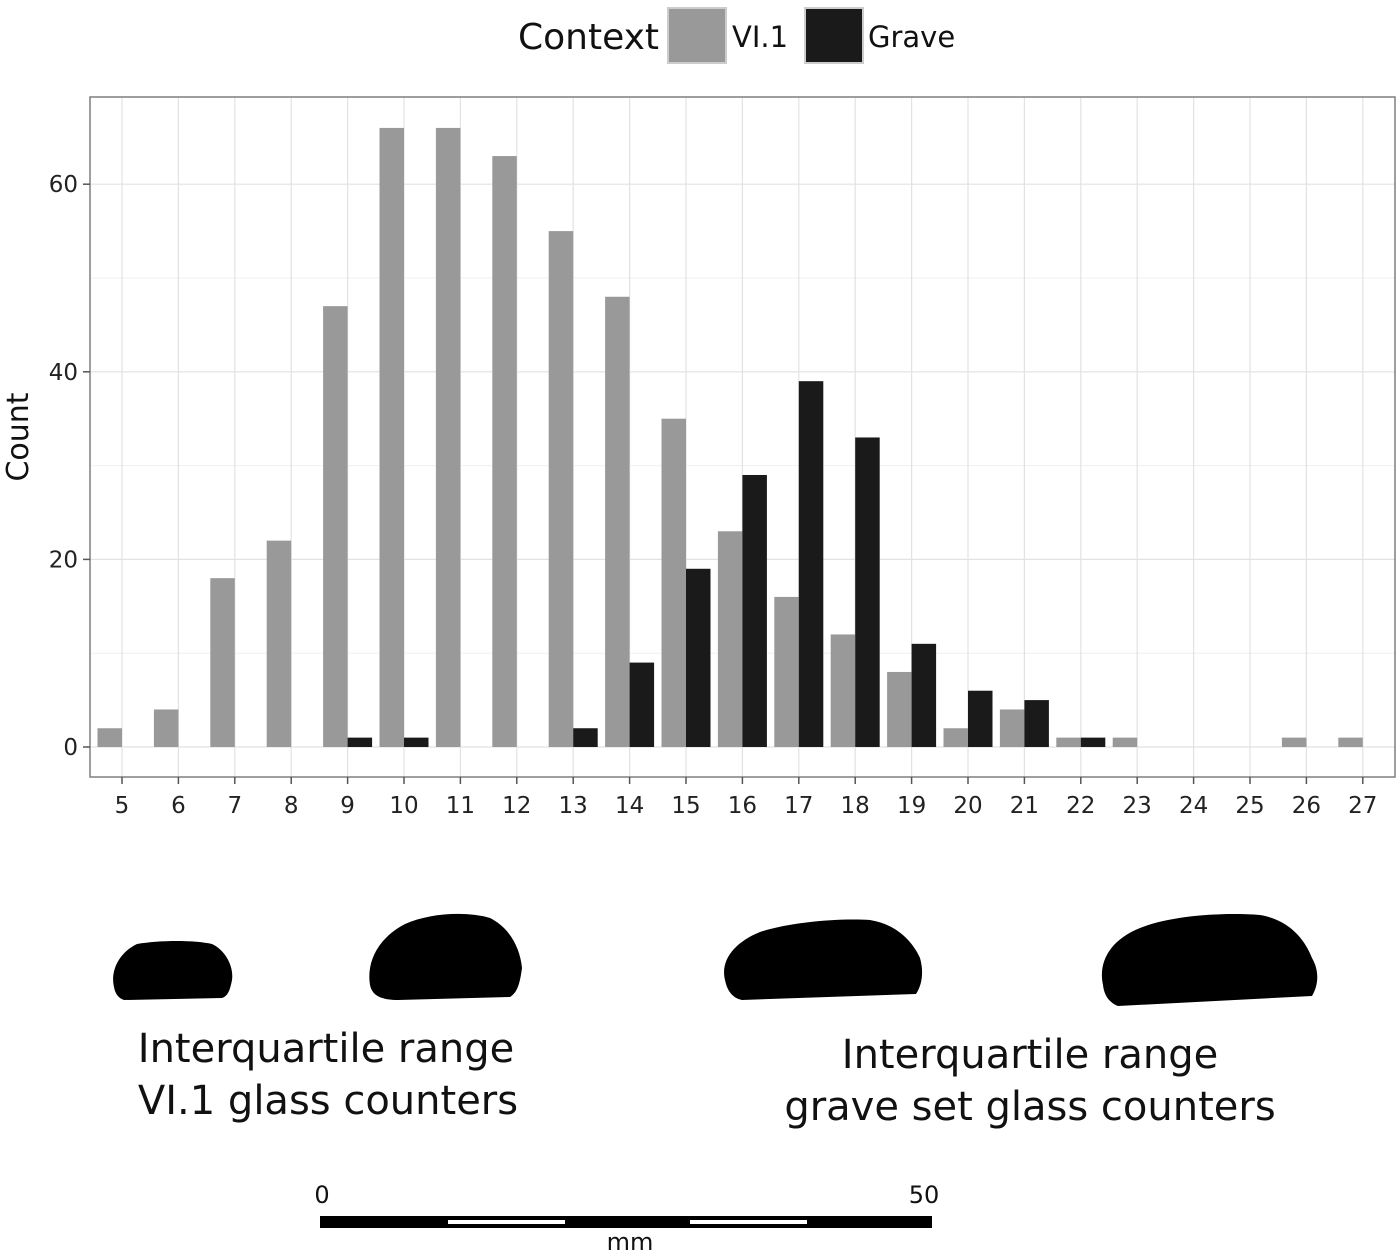 The width and height of the screenshot is (1400, 1255). What do you see at coordinates (697, 35) in the screenshot?
I see `legend-key-vi1` at bounding box center [697, 35].